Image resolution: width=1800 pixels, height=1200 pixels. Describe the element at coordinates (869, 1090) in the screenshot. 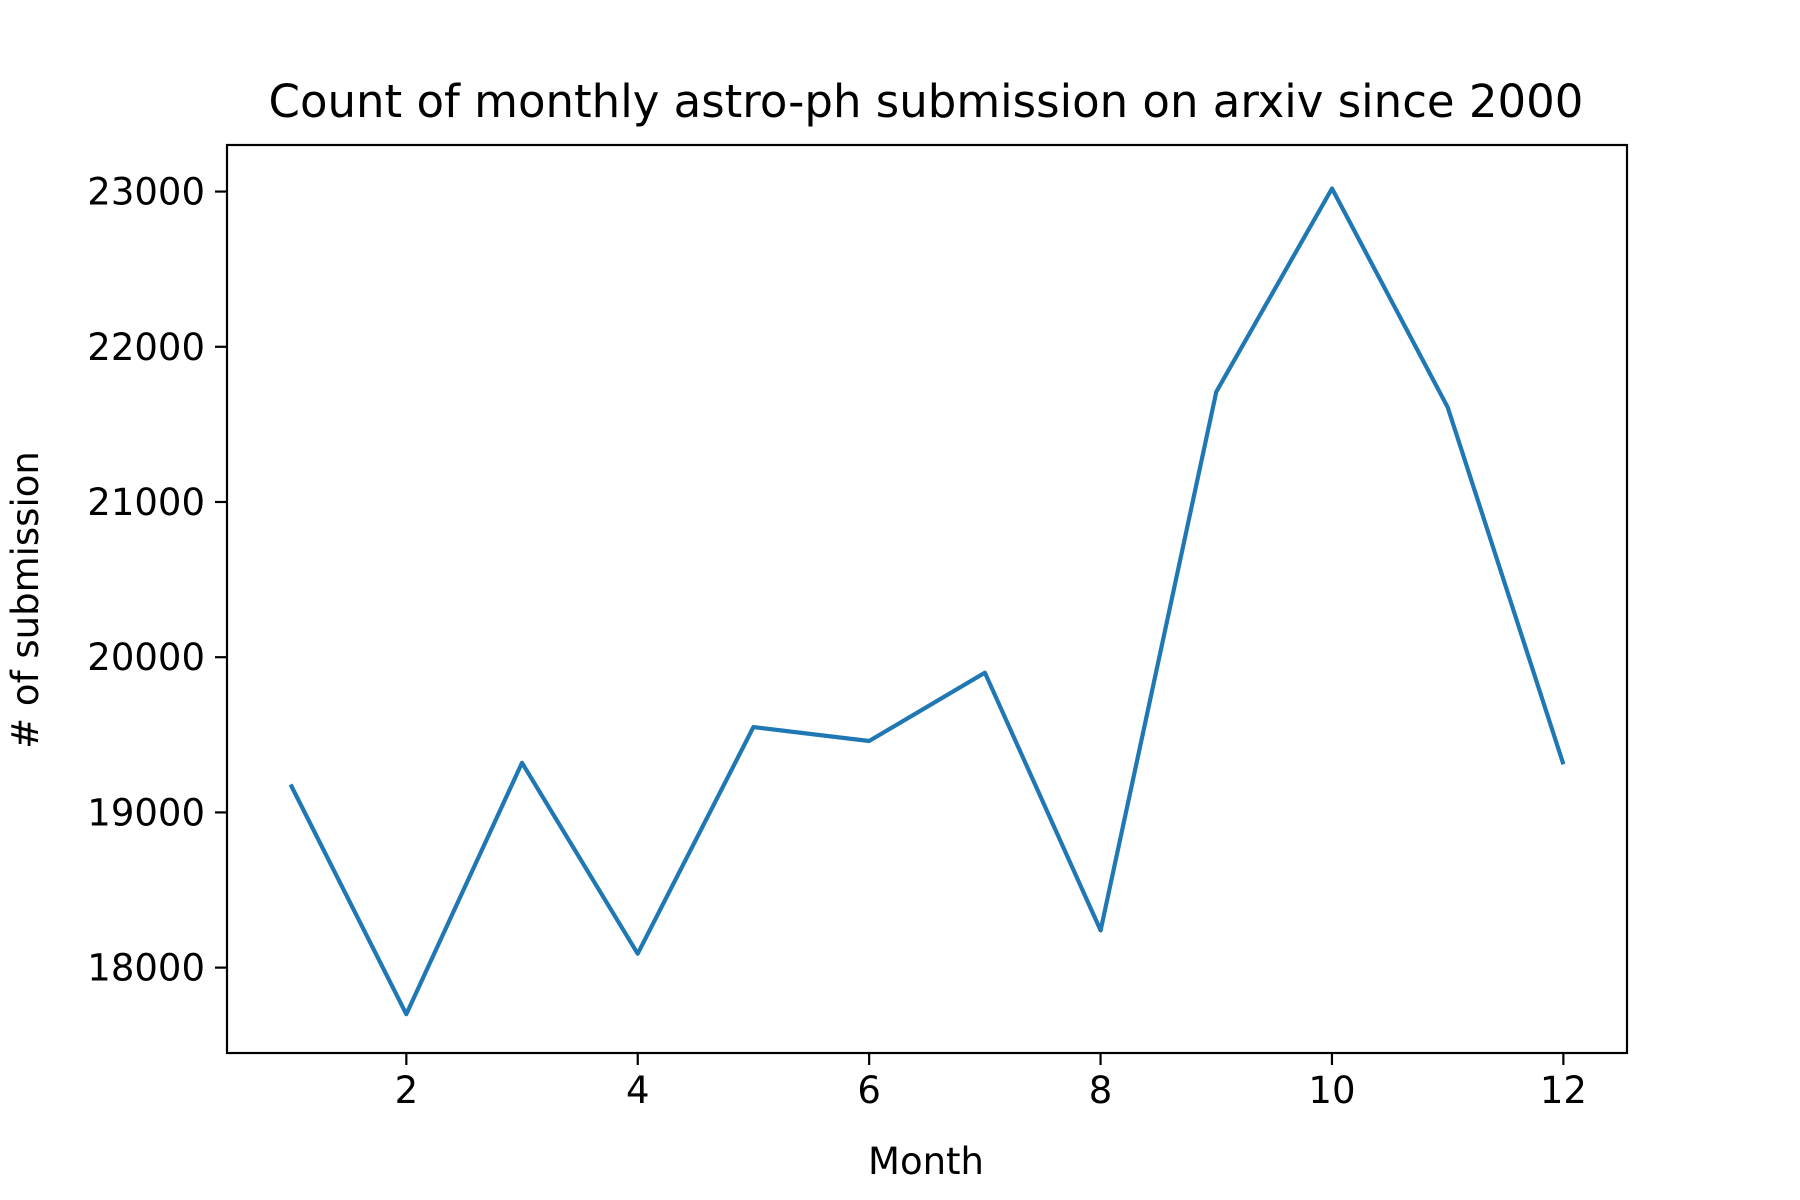

I see `x-tick-label: 6` at that location.